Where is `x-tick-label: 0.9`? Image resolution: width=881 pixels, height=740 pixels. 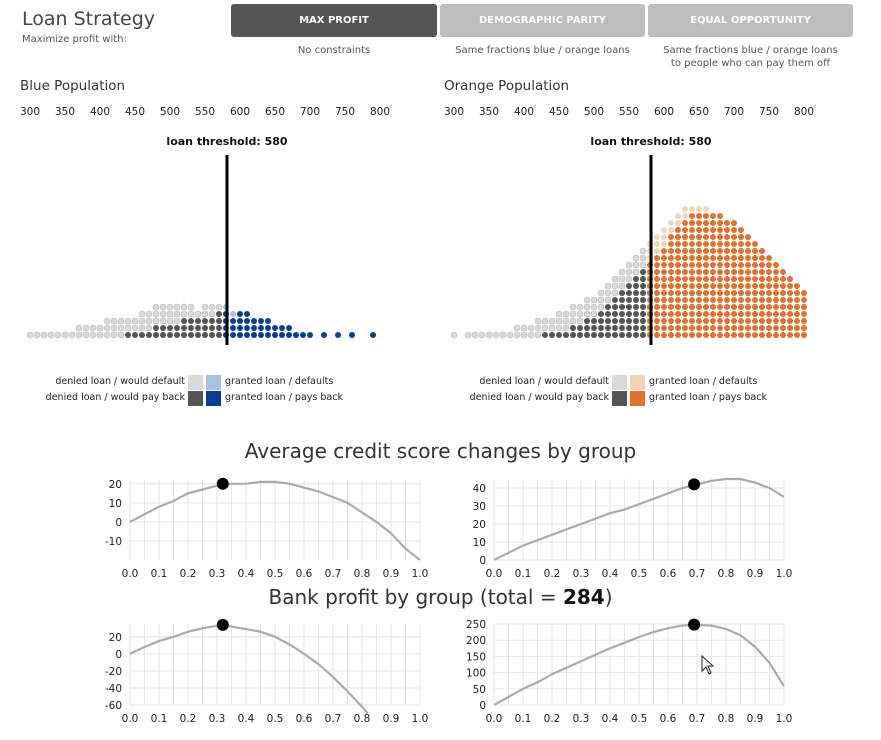
x-tick-label: 0.9 is located at coordinates (391, 574).